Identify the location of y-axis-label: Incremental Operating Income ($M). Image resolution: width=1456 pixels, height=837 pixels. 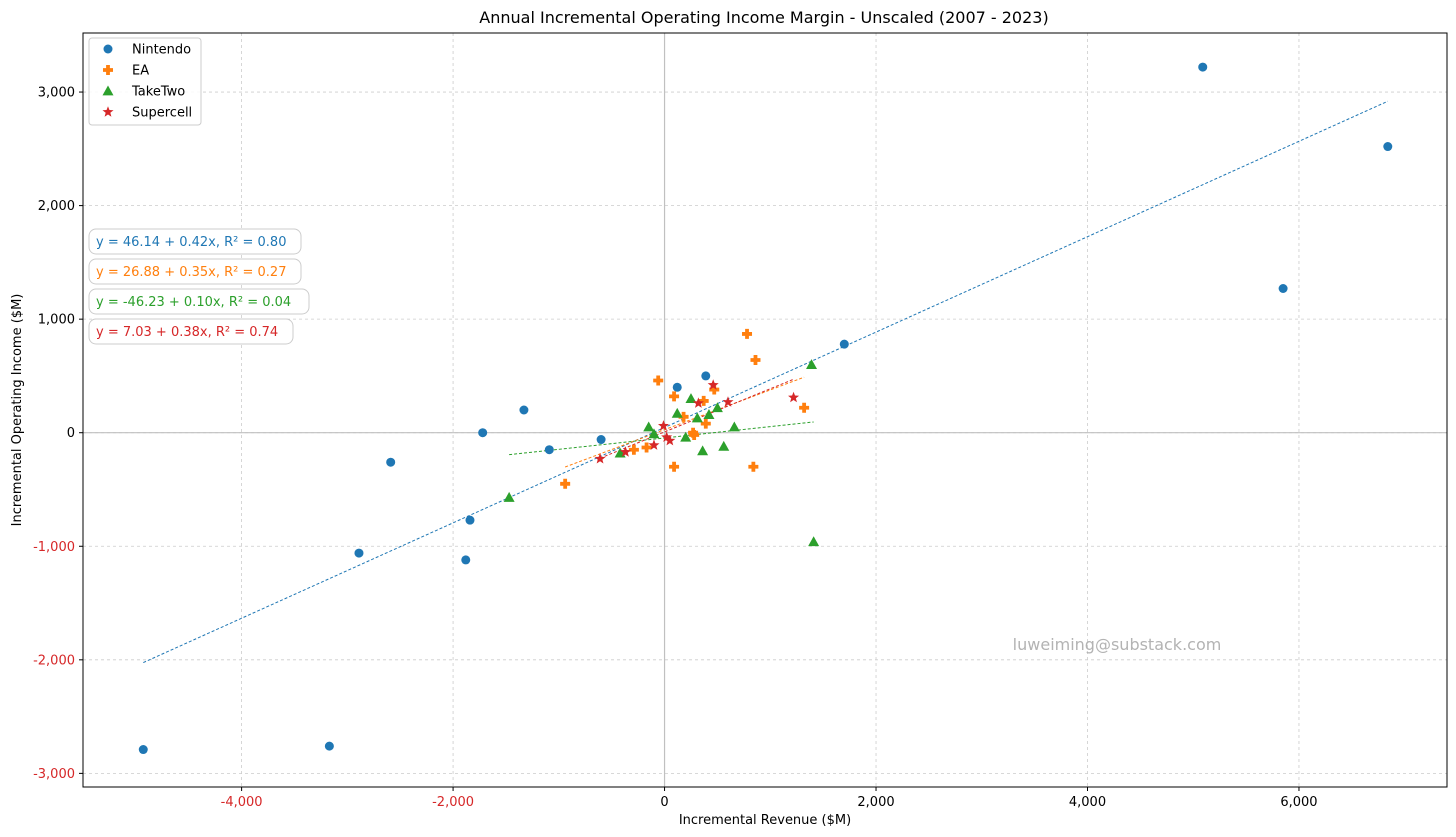
(17, 410).